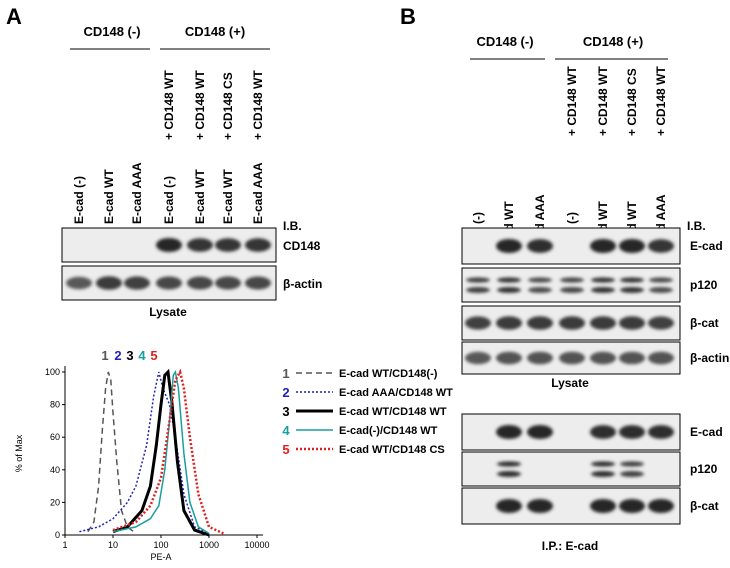 The width and height of the screenshot is (730, 568). What do you see at coordinates (19, 453) in the screenshot?
I see `y-axis-label: % of Max` at bounding box center [19, 453].